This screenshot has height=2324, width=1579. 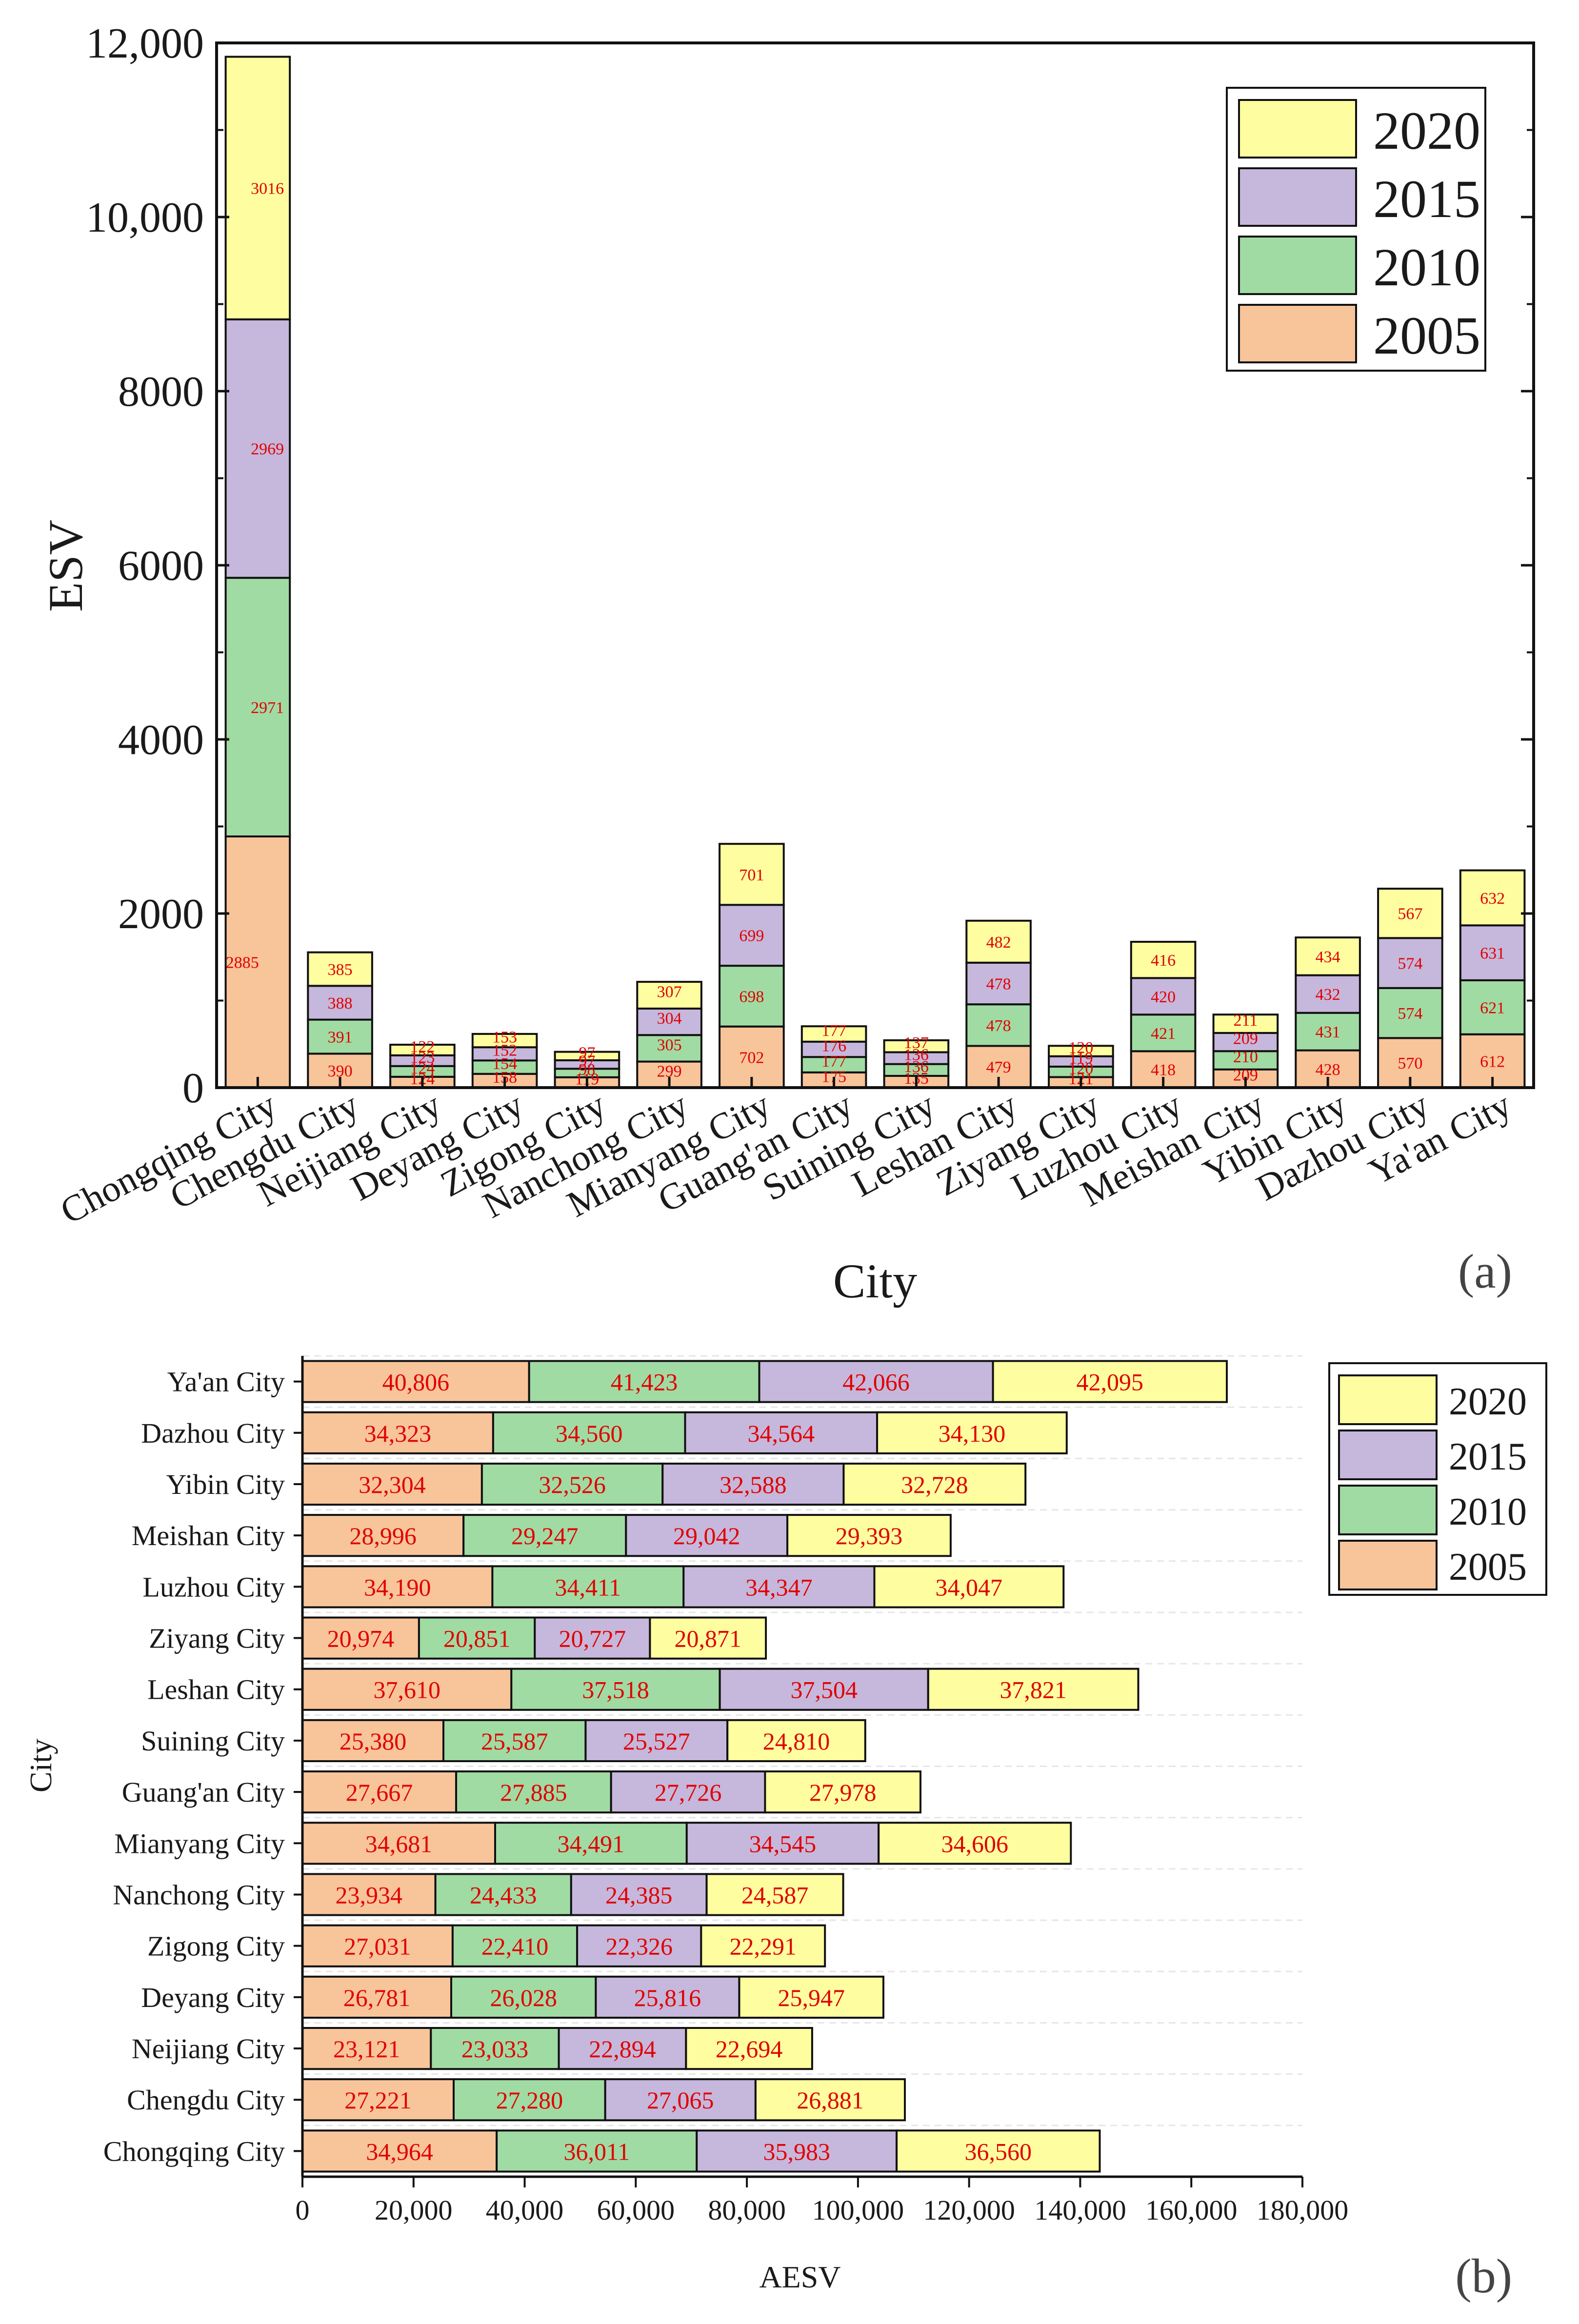 I want to click on bar-mianyang-city-2015, so click(x=782, y=1843).